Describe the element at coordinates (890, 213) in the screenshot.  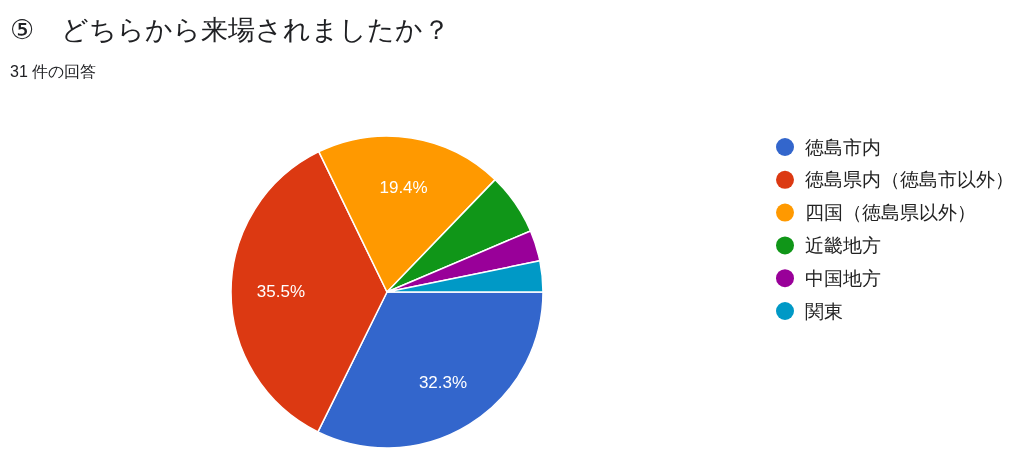
I see `legend-label: 四国（徳島県以外）` at that location.